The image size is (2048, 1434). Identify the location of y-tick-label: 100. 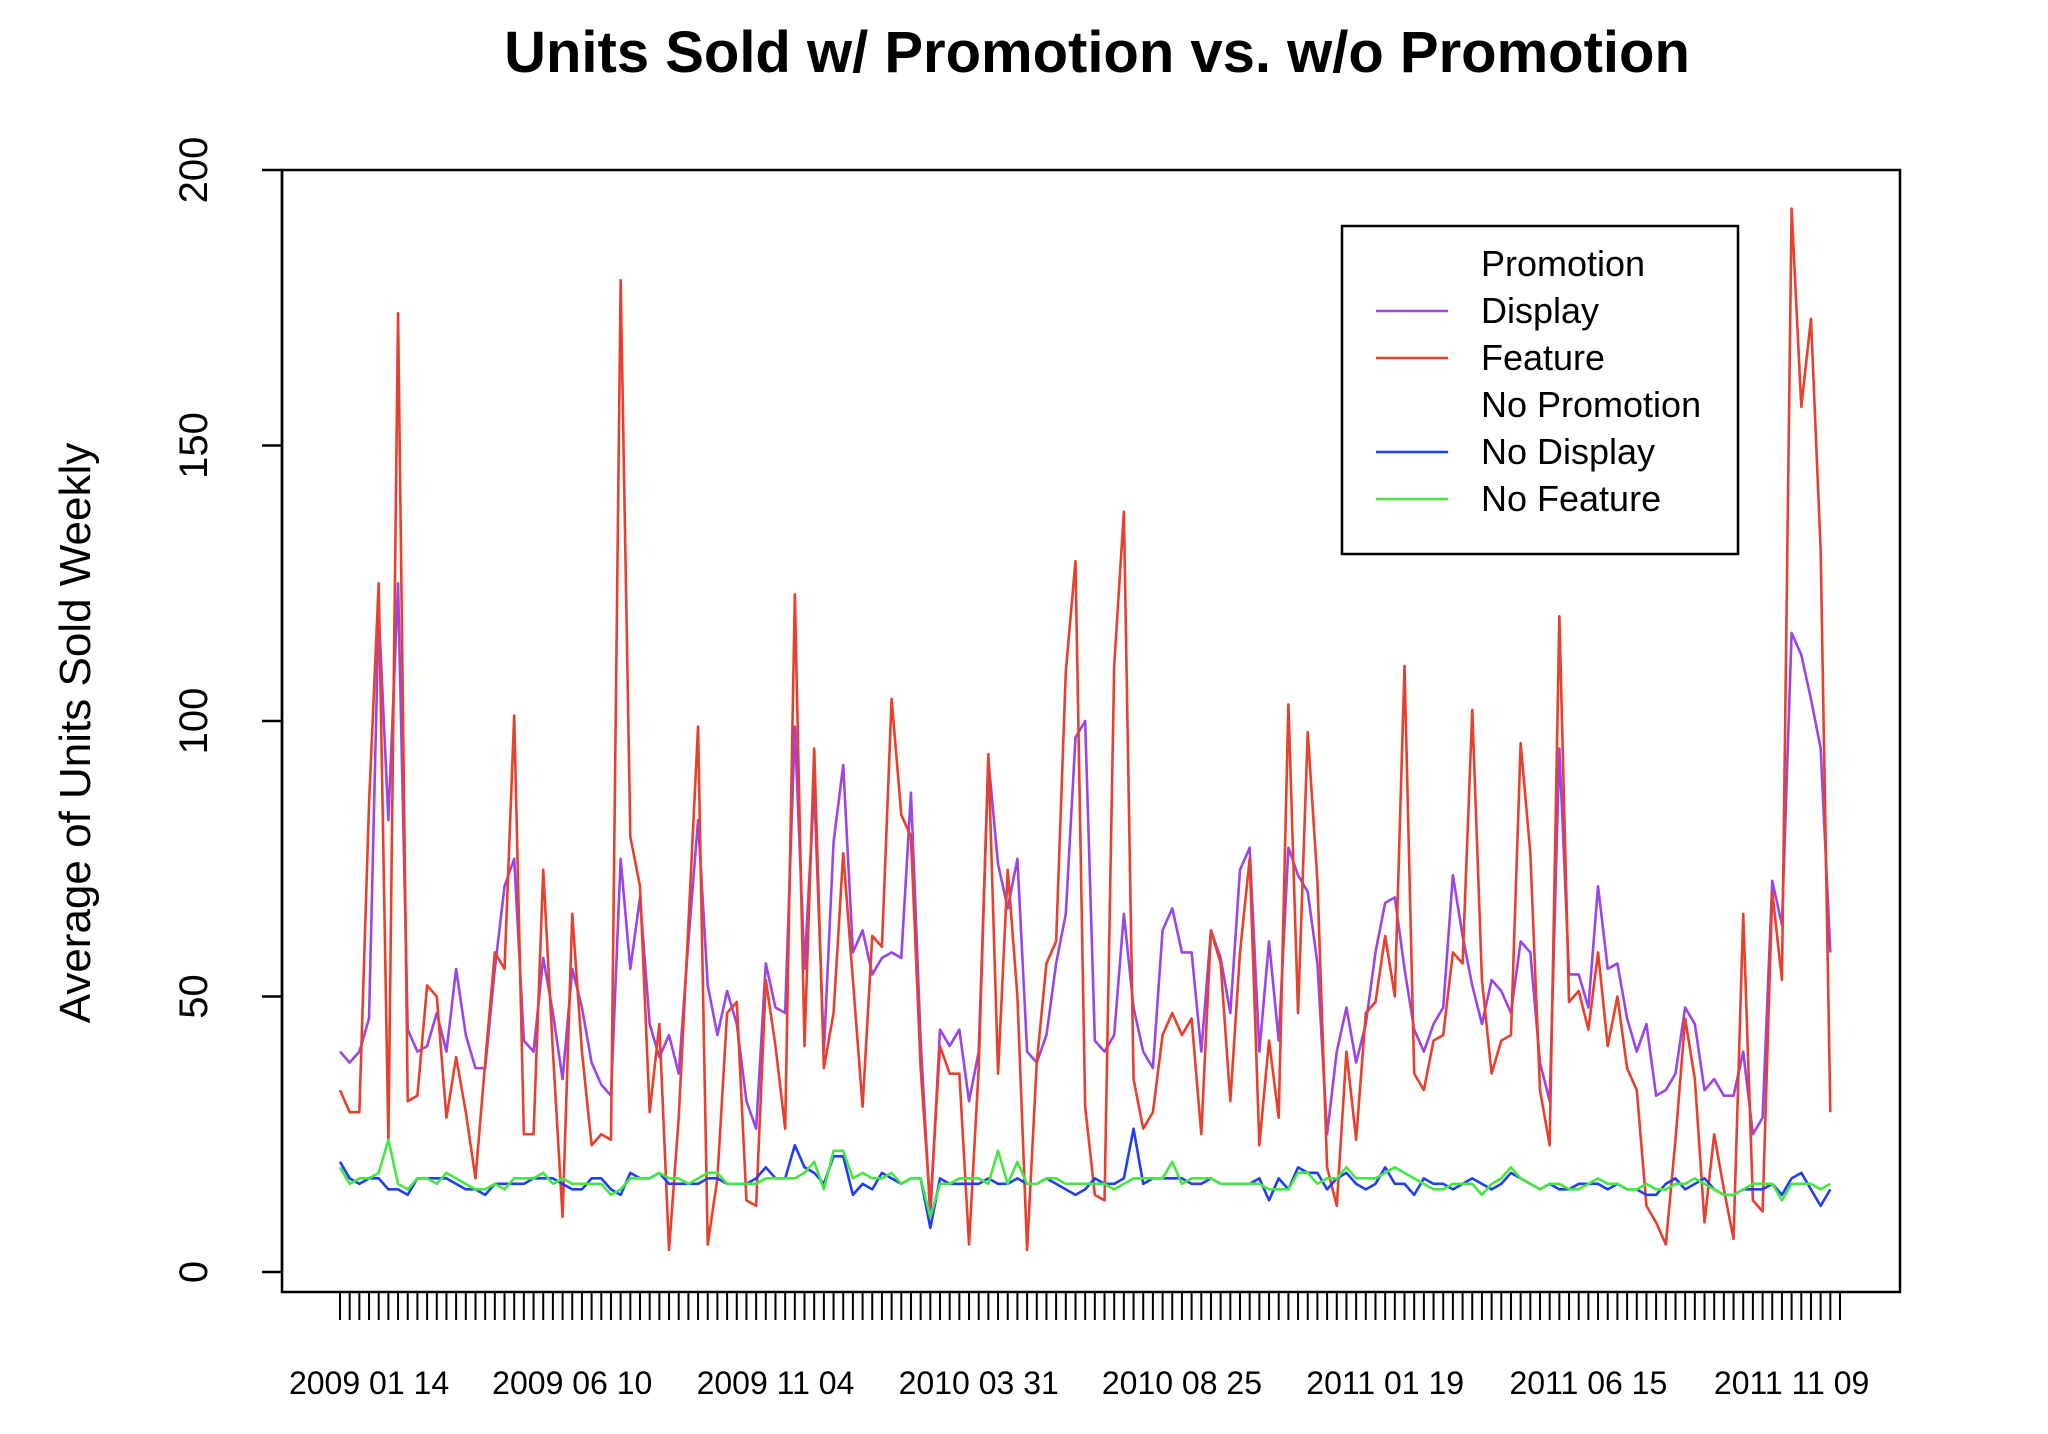
(194, 721).